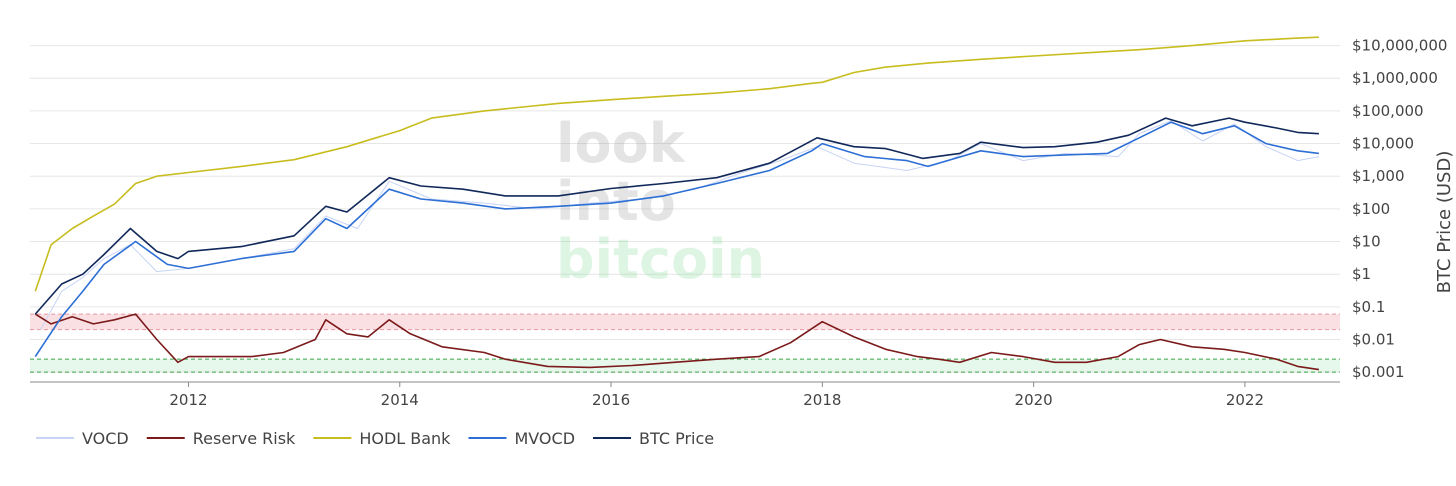 The width and height of the screenshot is (1456, 486). Describe the element at coordinates (105, 438) in the screenshot. I see `legend-label: VOCD` at that location.